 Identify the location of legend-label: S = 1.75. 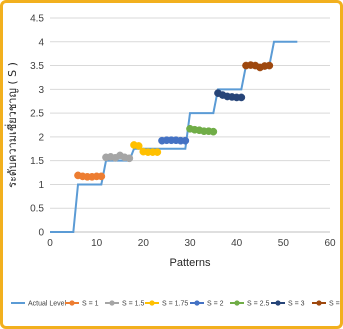
(175, 304).